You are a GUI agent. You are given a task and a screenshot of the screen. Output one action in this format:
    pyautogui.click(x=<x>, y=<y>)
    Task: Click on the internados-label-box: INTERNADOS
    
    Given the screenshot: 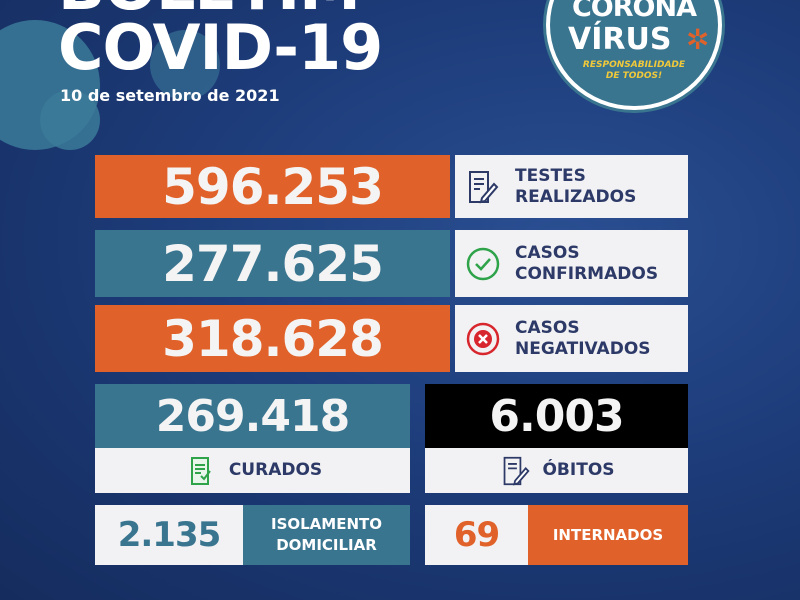 What is the action you would take?
    pyautogui.click(x=608, y=535)
    